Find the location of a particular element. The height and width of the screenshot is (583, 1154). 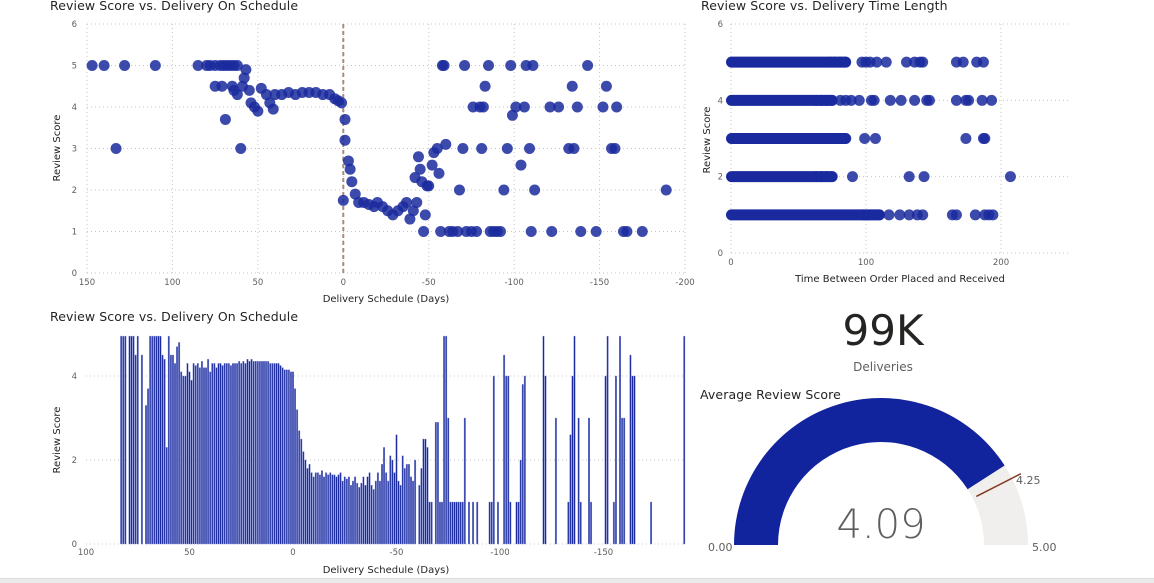

x-axis-title: Time Between Order Placed and Received is located at coordinates (899, 279).